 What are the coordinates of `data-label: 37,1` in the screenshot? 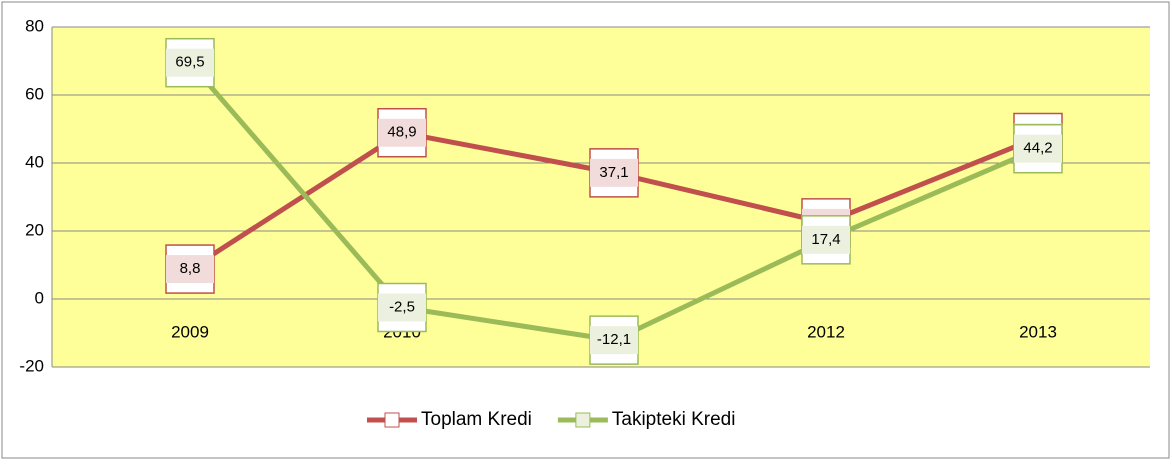 It's located at (613, 172).